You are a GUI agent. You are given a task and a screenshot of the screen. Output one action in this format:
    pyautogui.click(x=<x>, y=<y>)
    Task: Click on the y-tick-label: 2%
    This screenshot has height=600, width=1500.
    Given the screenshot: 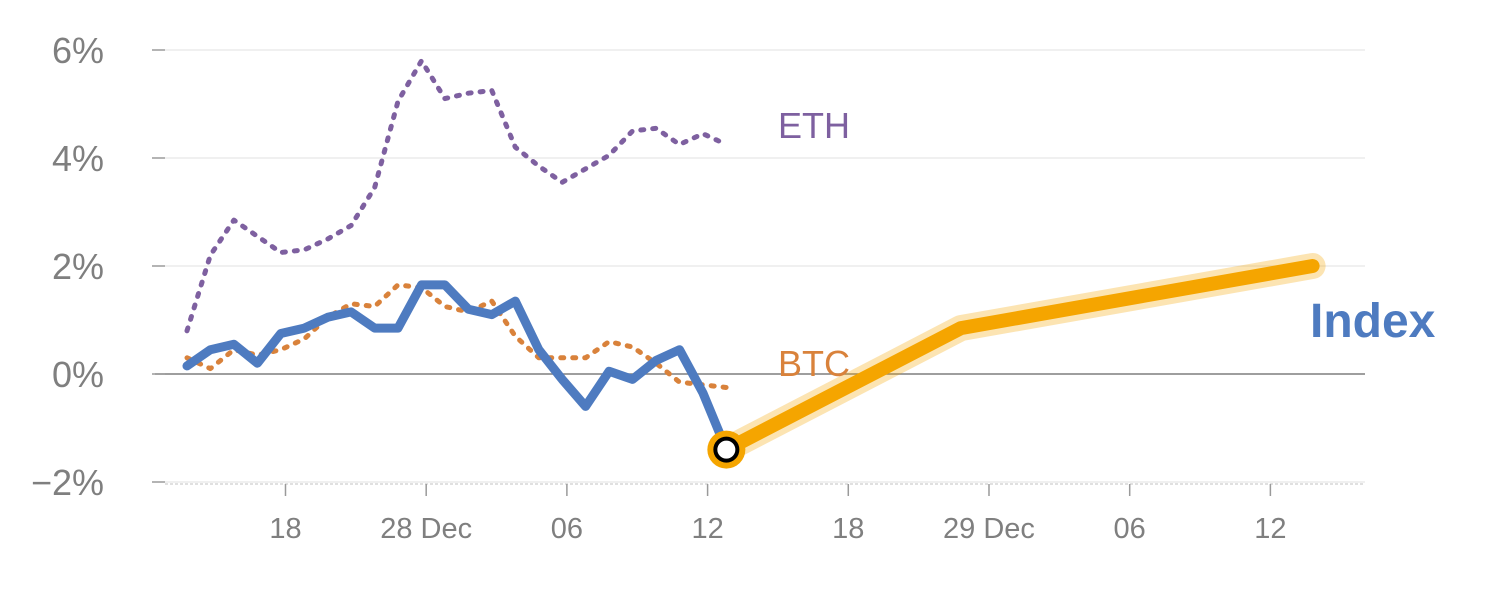 What is the action you would take?
    pyautogui.click(x=78, y=266)
    